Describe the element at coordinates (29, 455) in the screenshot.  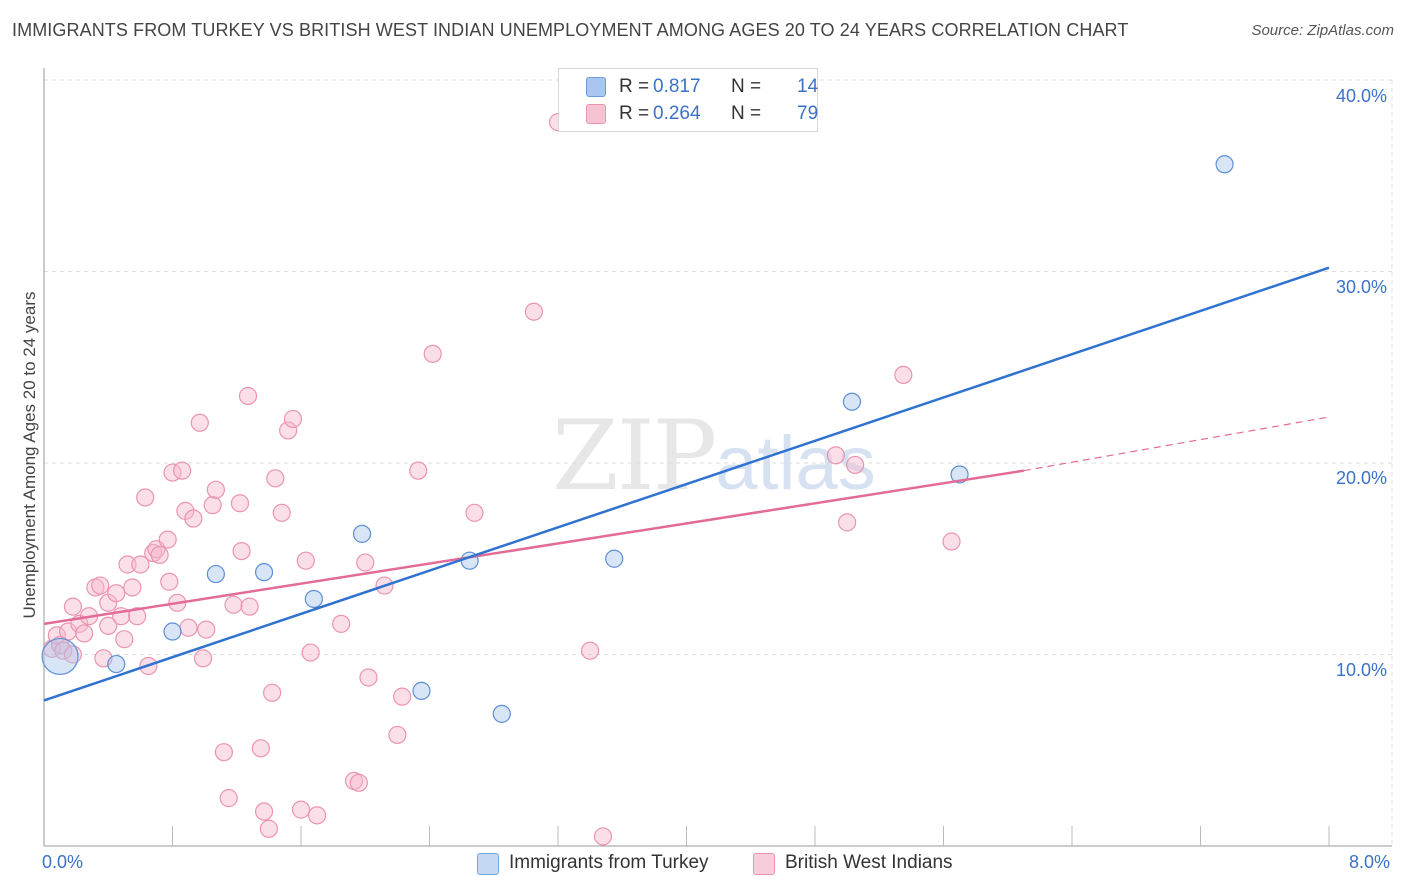
I see `y-axis-label: Unemployment Among Ages 20 to 24 years` at that location.